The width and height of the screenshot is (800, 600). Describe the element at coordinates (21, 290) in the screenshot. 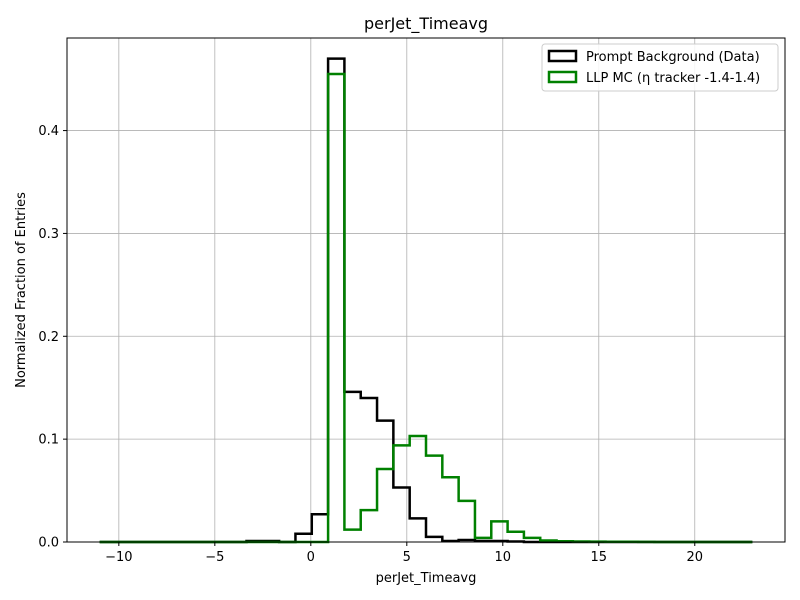

I see `y-axis-label: Normalized Fraction of Entries` at that location.